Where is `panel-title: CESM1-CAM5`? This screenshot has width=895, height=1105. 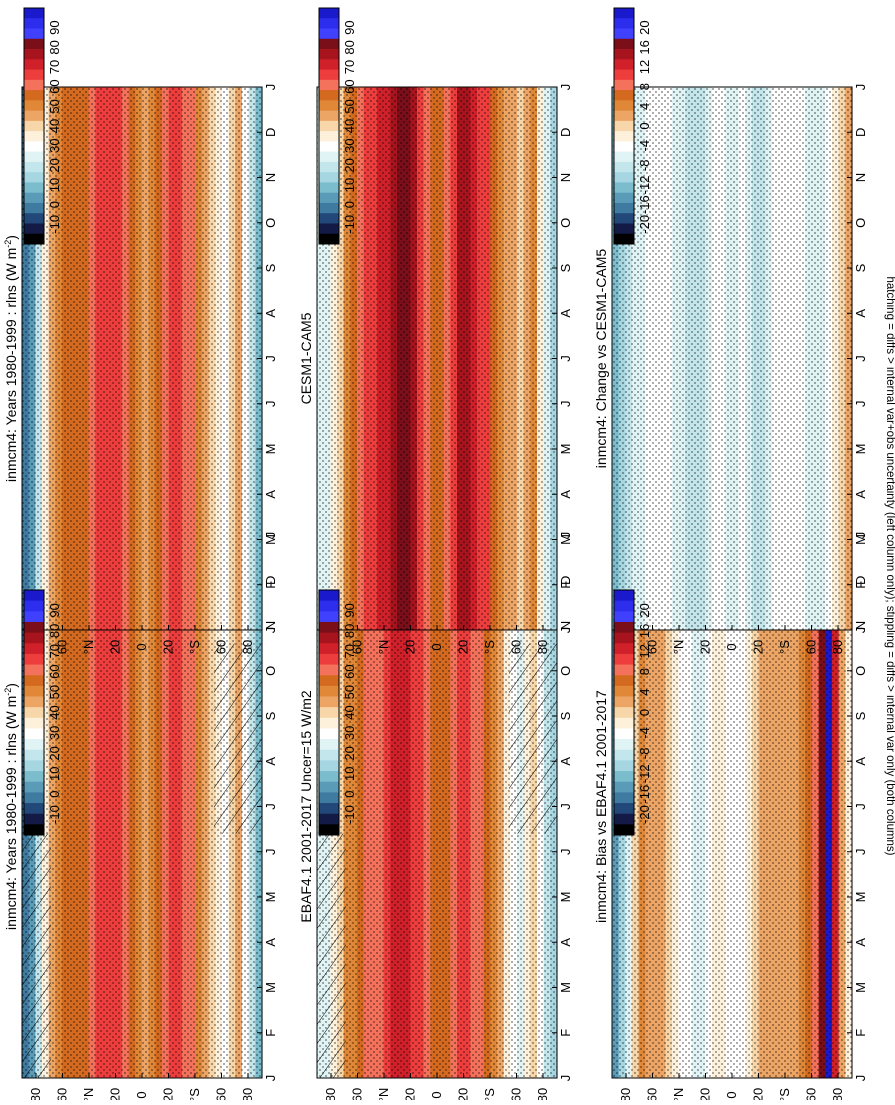
panel-title: CESM1-CAM5 is located at coordinates (306, 358).